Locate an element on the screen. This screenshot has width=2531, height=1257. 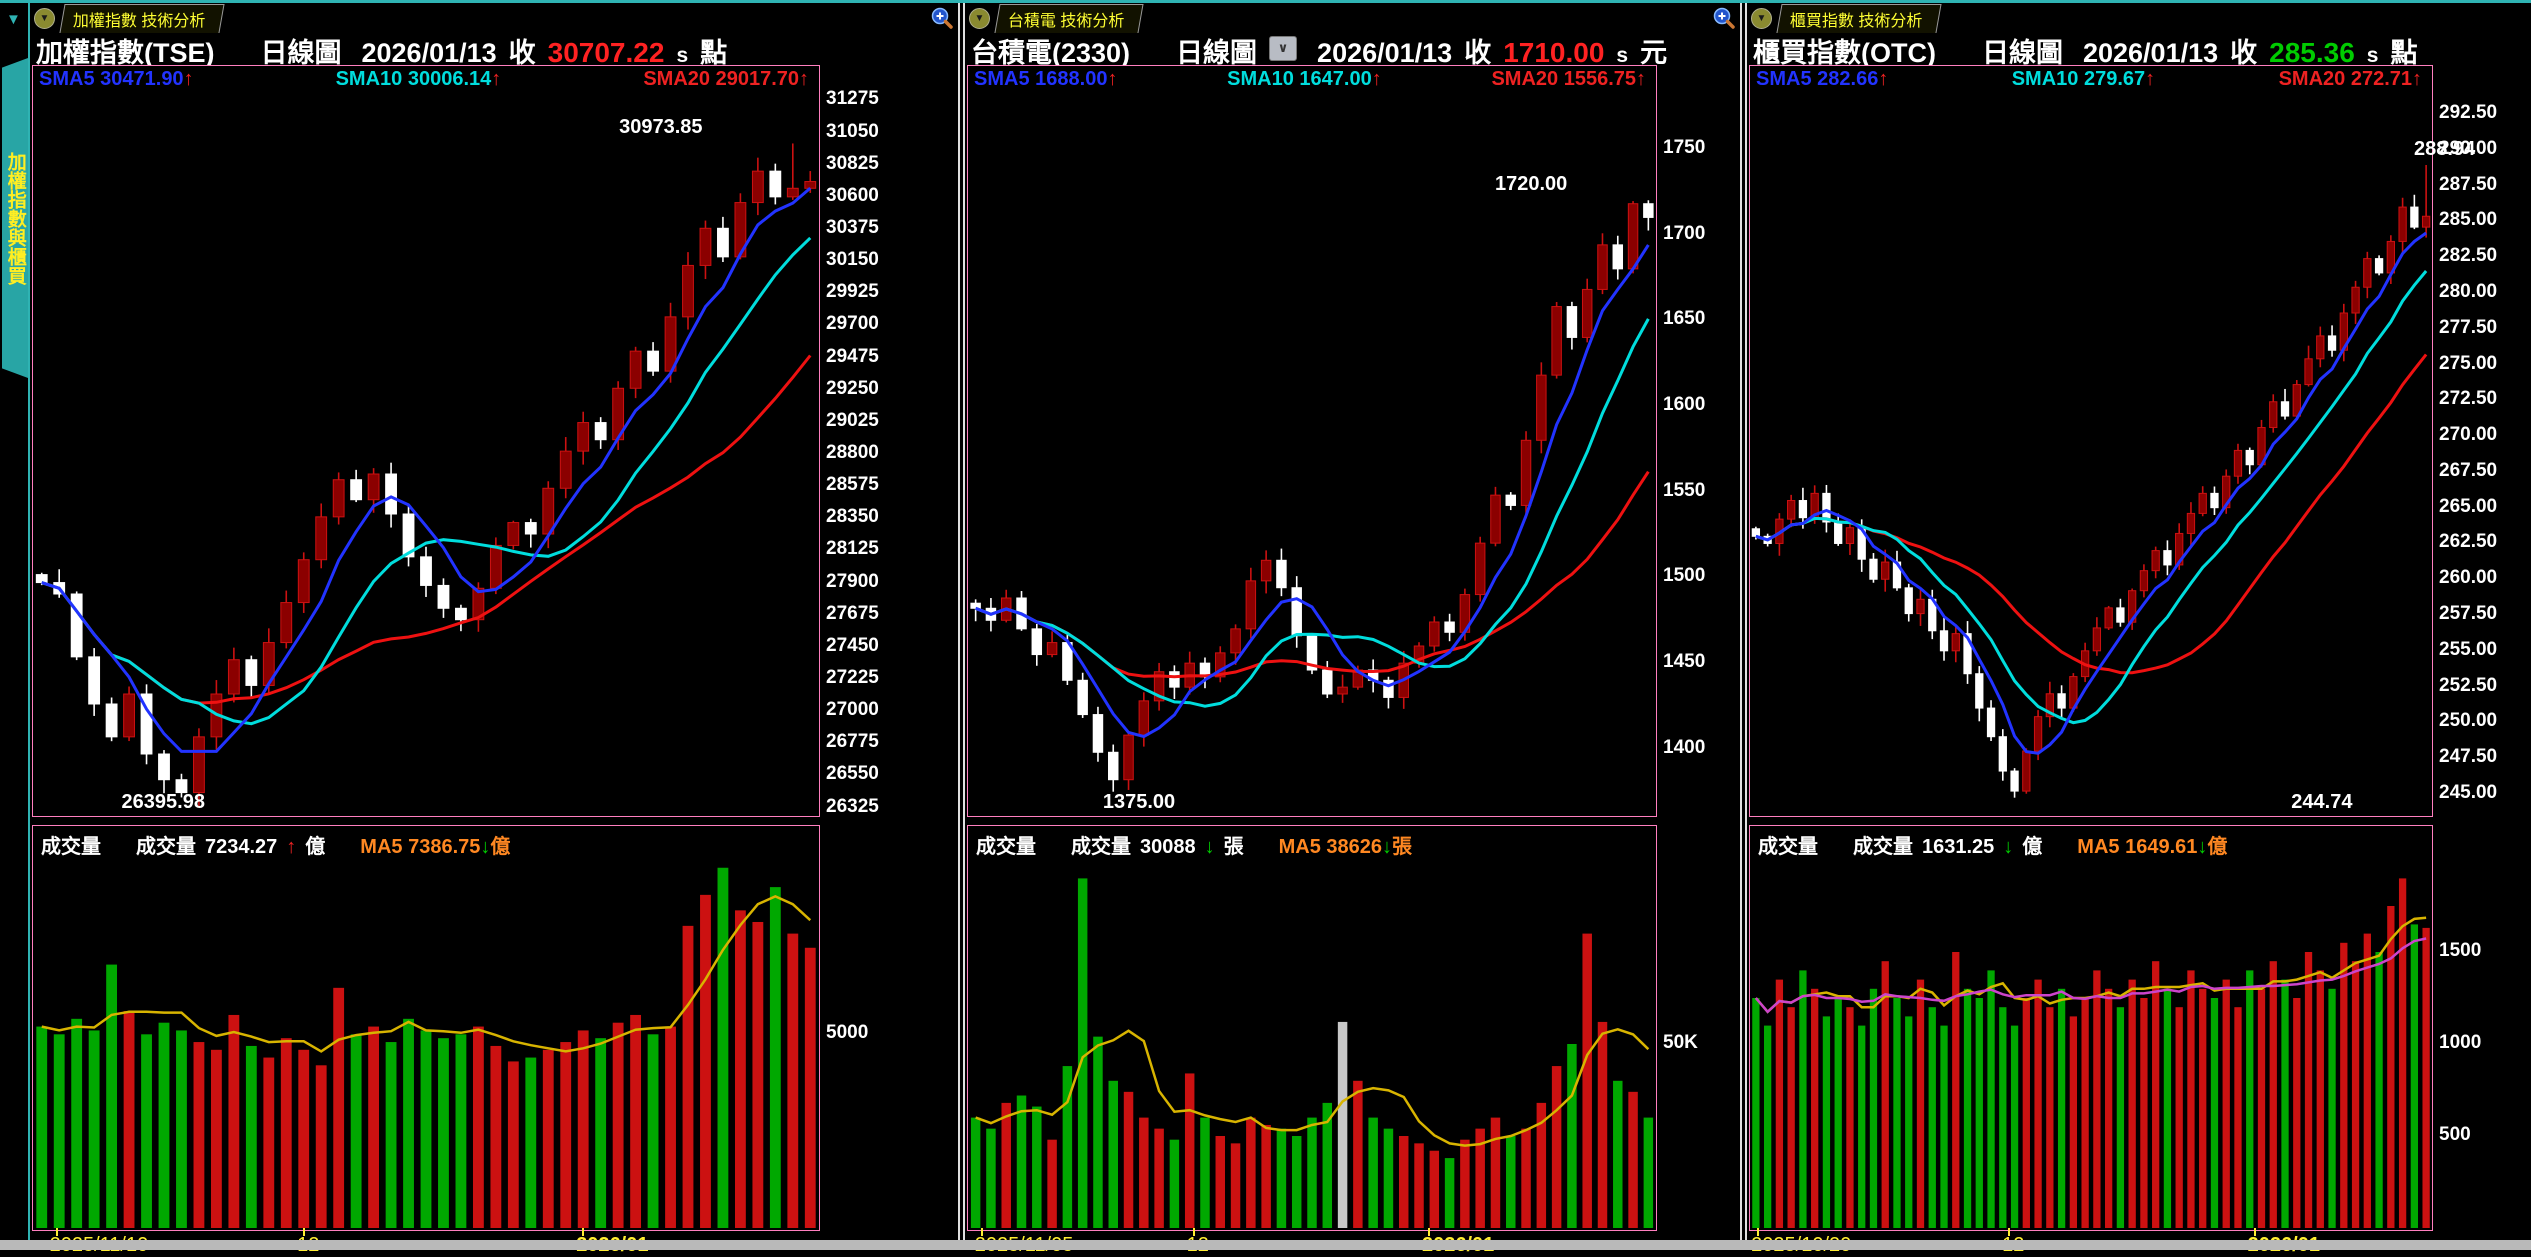
p2-low-annotation: 1375.00 is located at coordinates (1139, 802).